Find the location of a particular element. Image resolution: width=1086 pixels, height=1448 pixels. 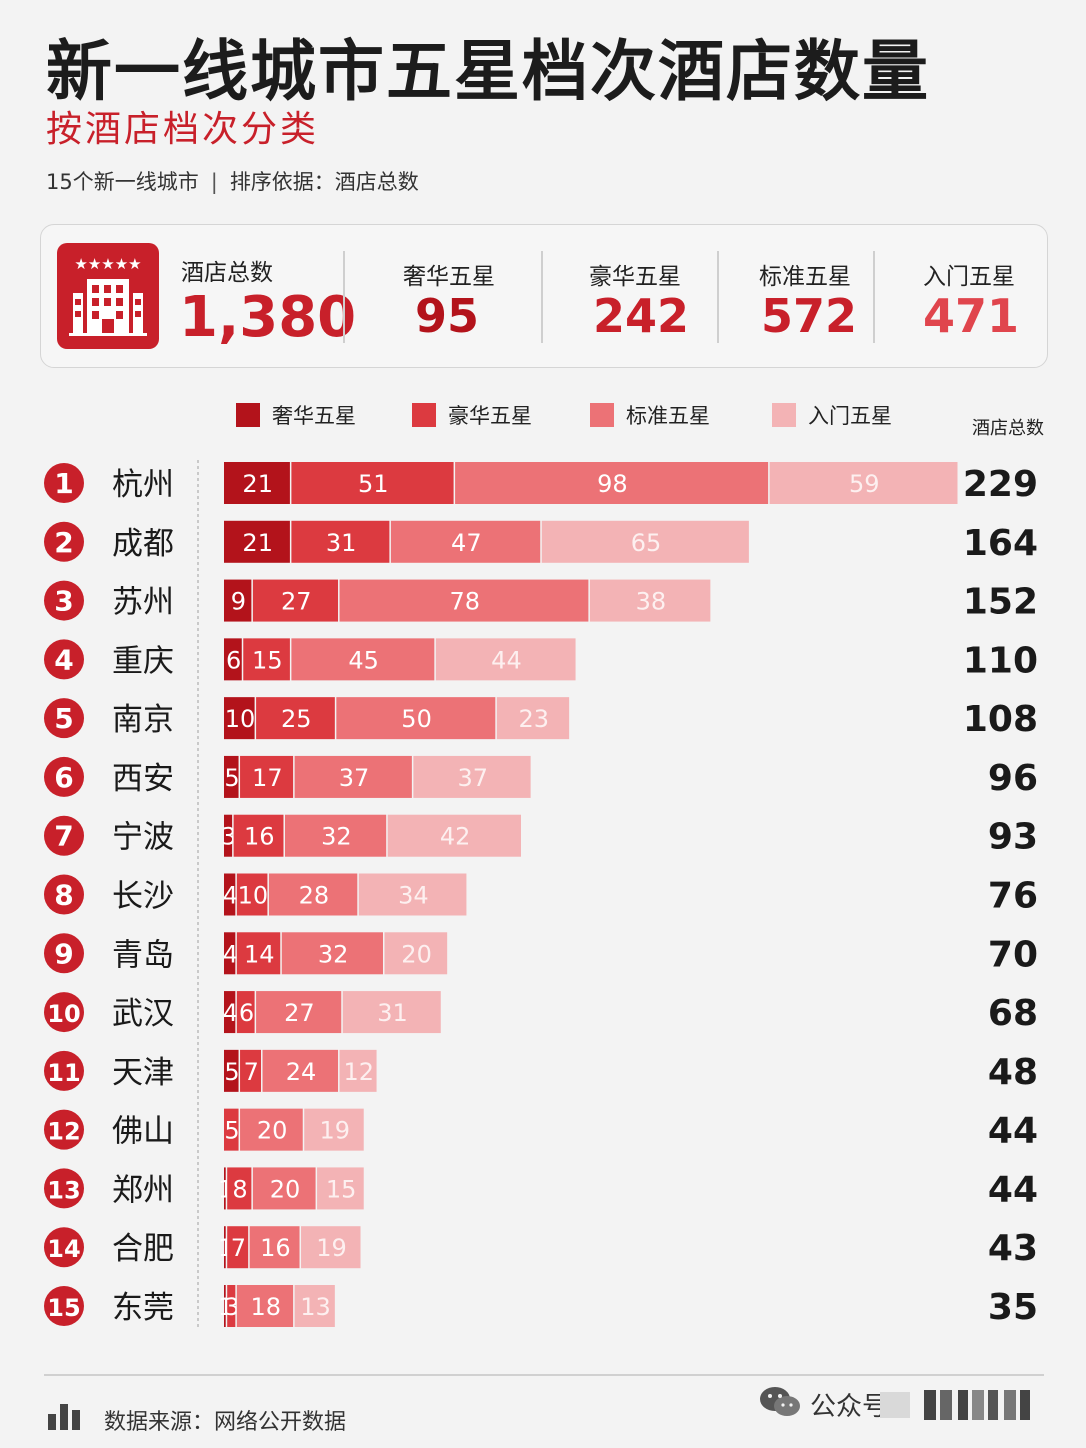

segment-label: 44 is located at coordinates (506, 660).